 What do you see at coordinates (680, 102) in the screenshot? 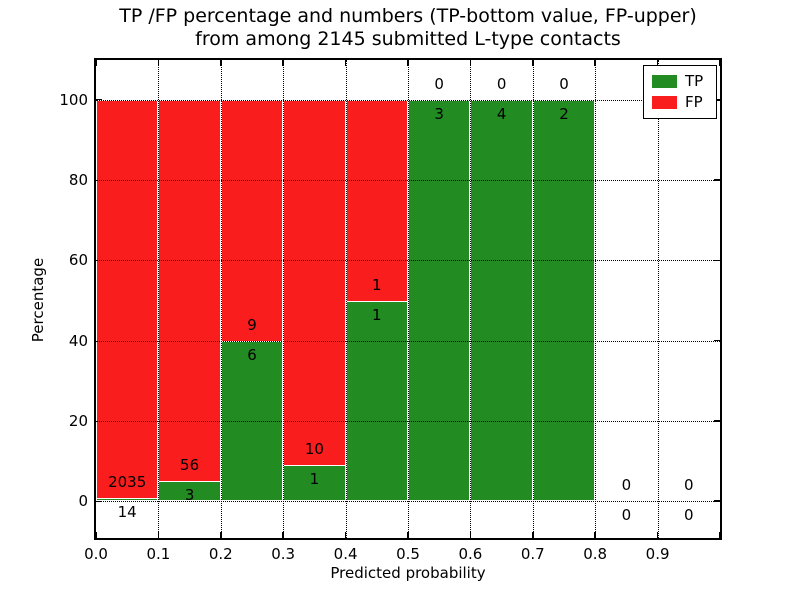
I see `legend-entry-fp: FP` at bounding box center [680, 102].